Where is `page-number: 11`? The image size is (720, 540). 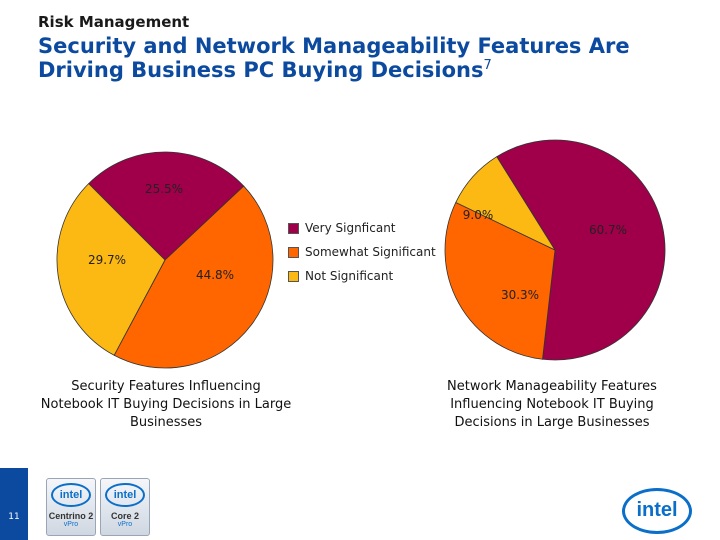
page-number: 11 is located at coordinates (14, 517).